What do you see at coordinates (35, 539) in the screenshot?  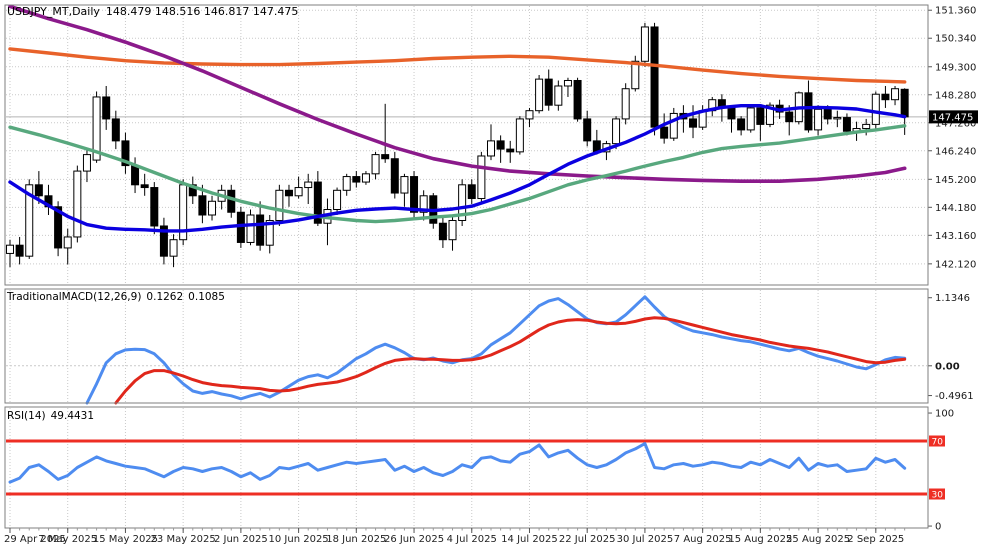 I see `svg-text: 29 Apr 2025` at bounding box center [35, 539].